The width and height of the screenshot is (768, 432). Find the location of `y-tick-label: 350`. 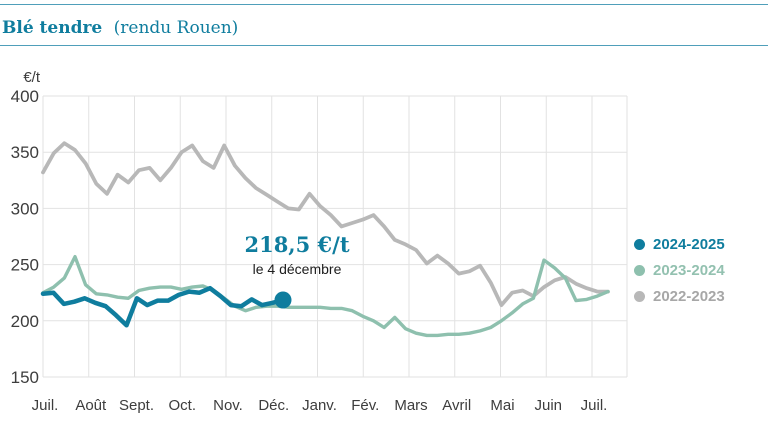

y-tick-label: 350 is located at coordinates (25, 152).